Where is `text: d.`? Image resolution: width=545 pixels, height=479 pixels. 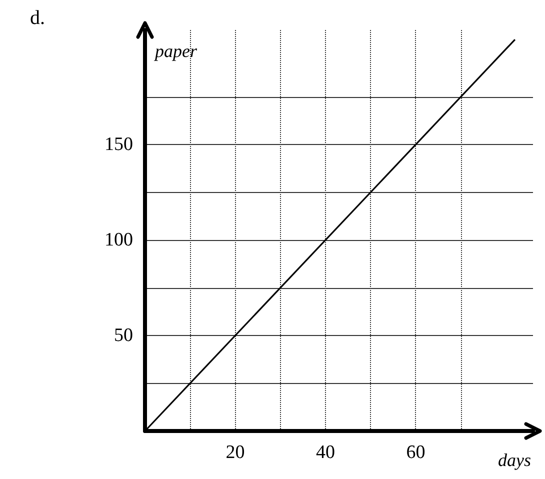
text: d. is located at coordinates (37, 18).